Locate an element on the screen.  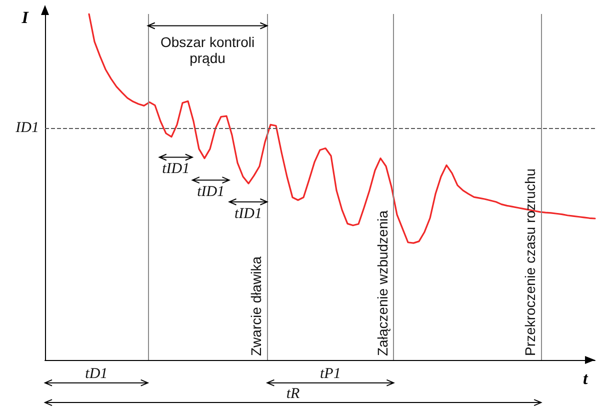
annotation: Przekroczenie czasu rozruchu is located at coordinates (530, 262).